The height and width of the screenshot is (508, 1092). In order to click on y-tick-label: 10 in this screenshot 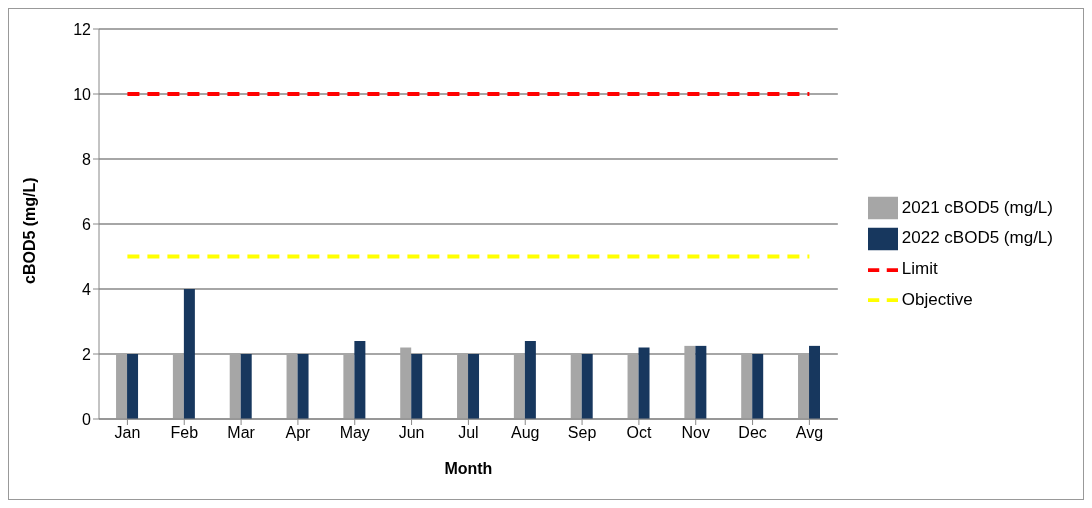, I will do `click(82, 94)`.